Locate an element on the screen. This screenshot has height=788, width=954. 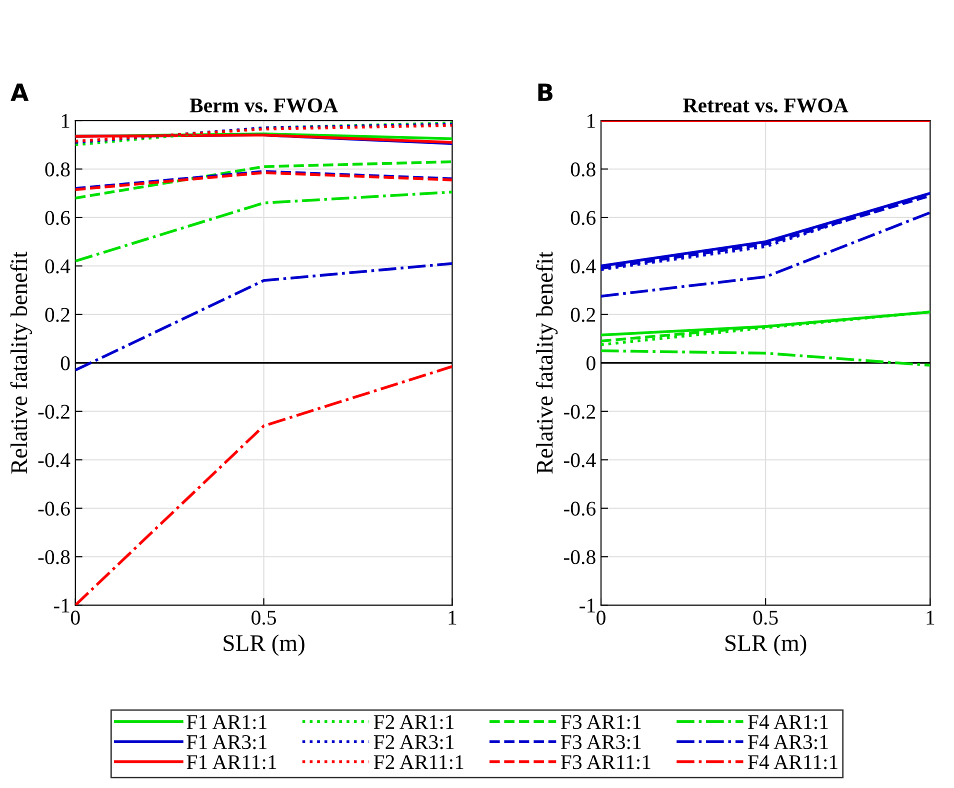
legend-label: F4 AR1:1 is located at coordinates (788, 722).